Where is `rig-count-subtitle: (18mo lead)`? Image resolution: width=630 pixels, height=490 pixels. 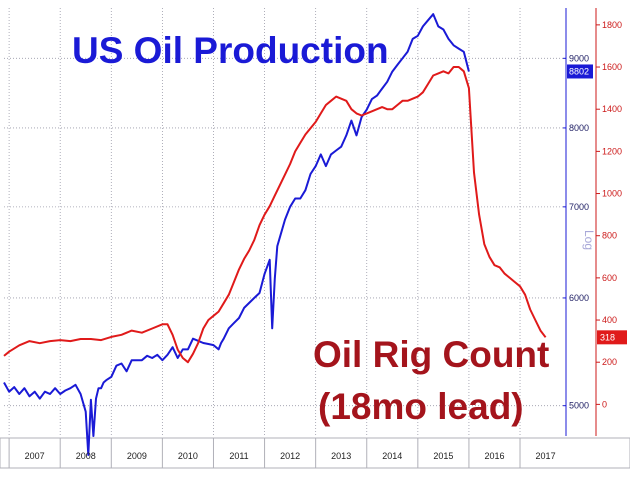 rig-count-subtitle: (18mo lead) is located at coordinates (421, 406).